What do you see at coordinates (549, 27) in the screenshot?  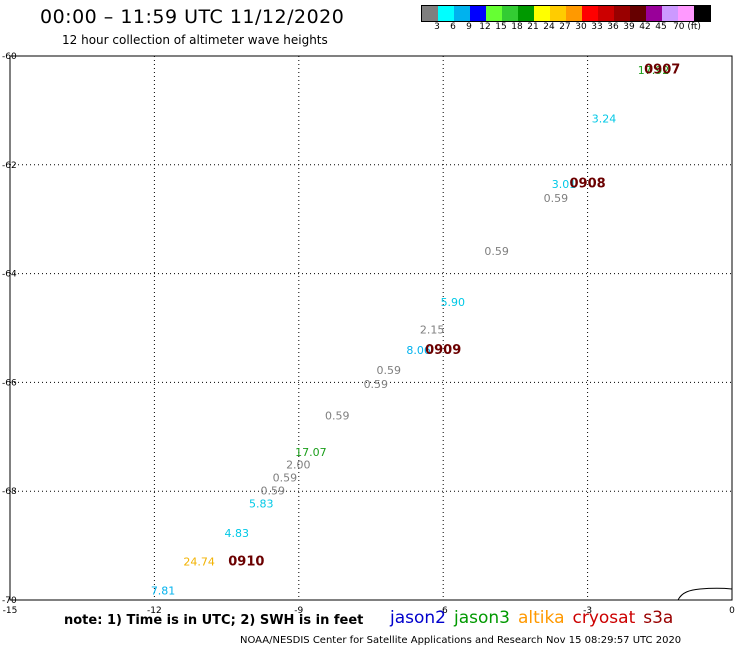 I see `legend-label: 24` at bounding box center [549, 27].